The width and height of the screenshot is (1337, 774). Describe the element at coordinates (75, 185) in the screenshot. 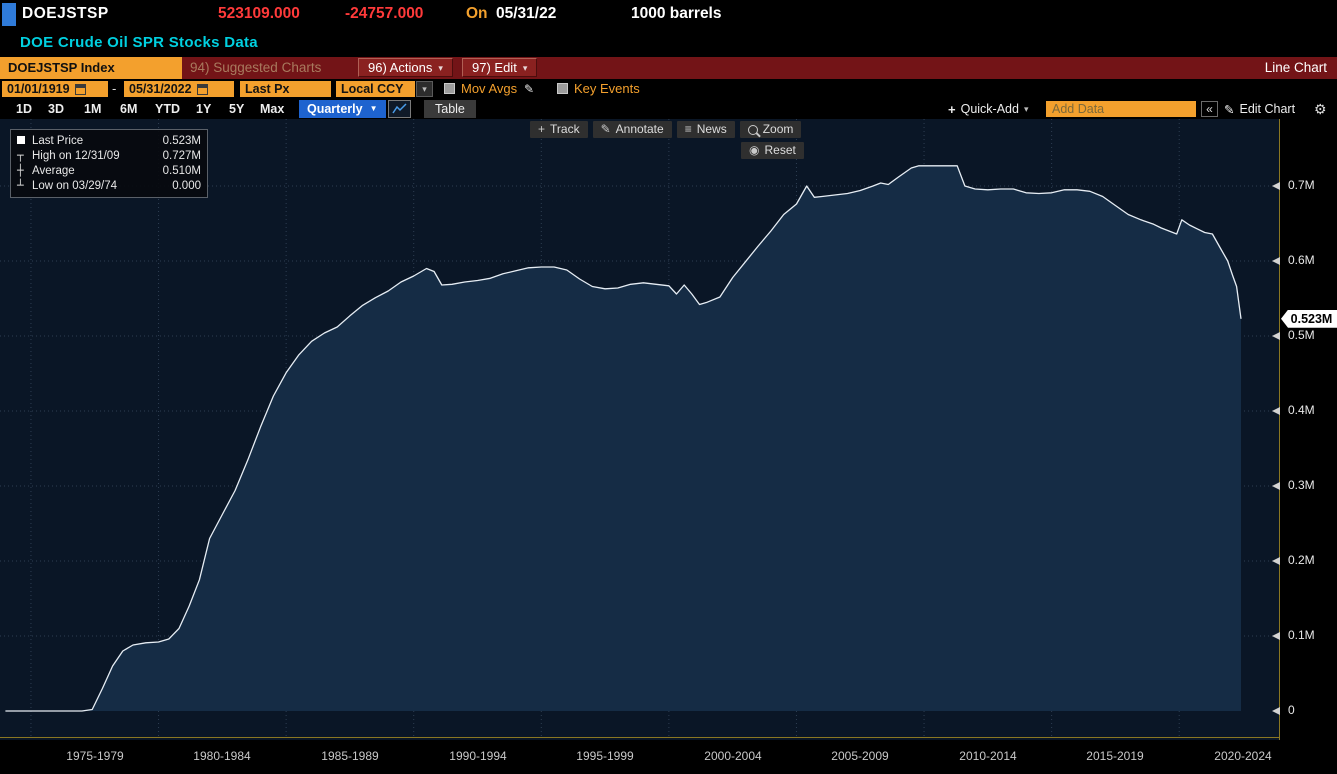

I see `legend-label: Low on 03/29/74` at that location.